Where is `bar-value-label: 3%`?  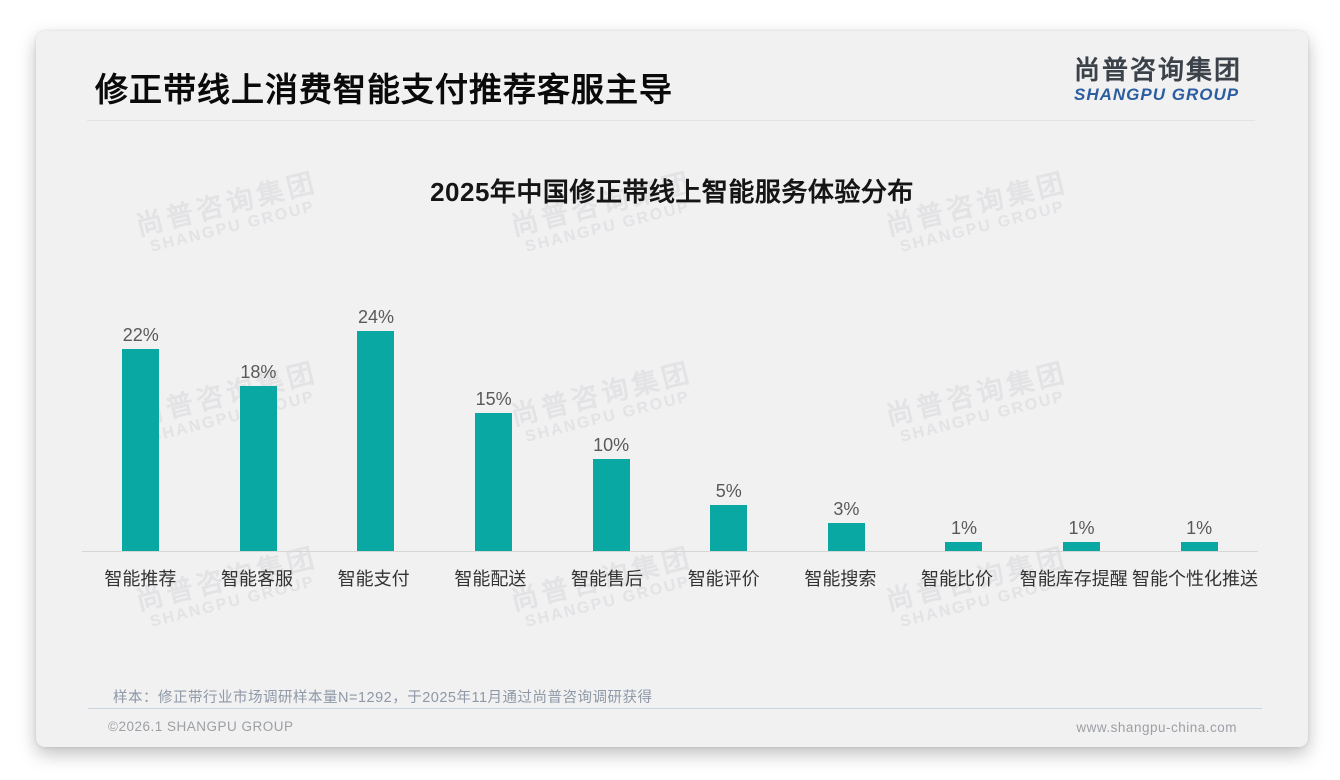
bar-value-label: 3% is located at coordinates (846, 509).